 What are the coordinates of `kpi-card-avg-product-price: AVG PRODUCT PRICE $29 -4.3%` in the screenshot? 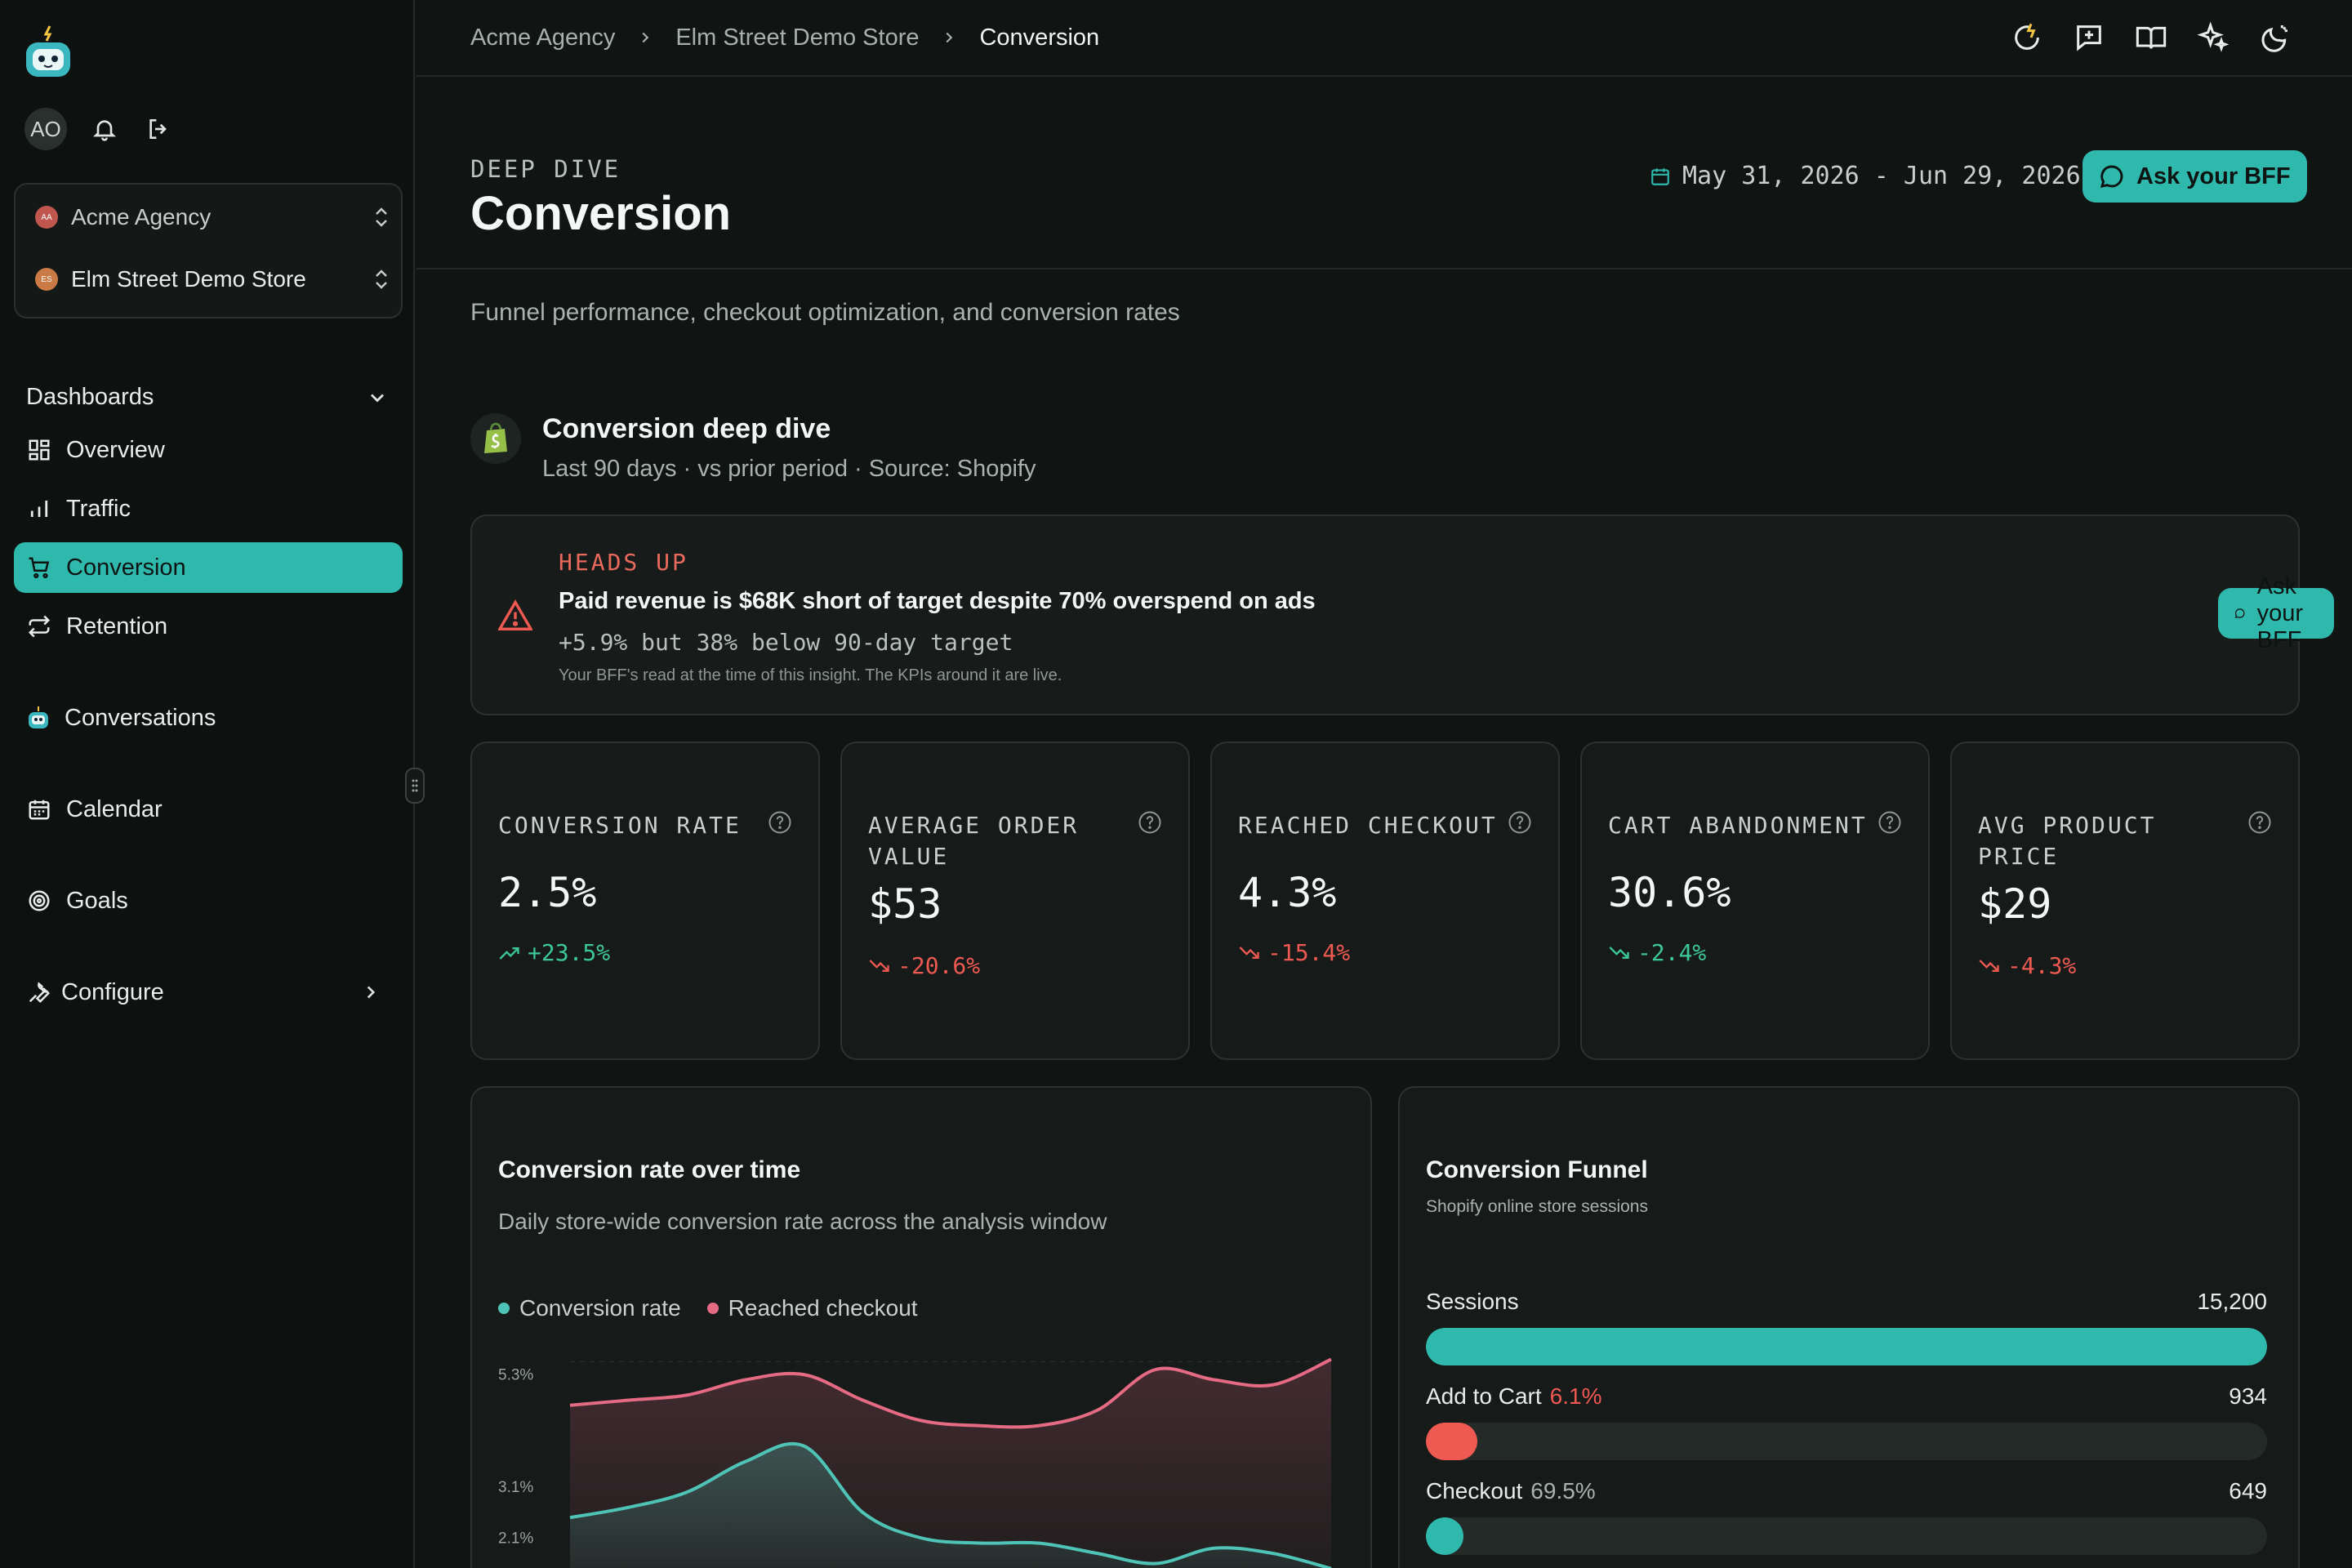 It's located at (2125, 901).